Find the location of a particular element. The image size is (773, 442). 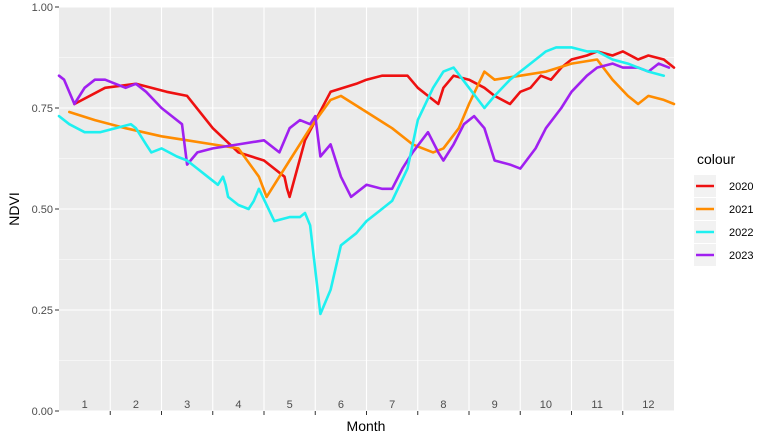

x-tick-label-2: 2 is located at coordinates (136, 405).